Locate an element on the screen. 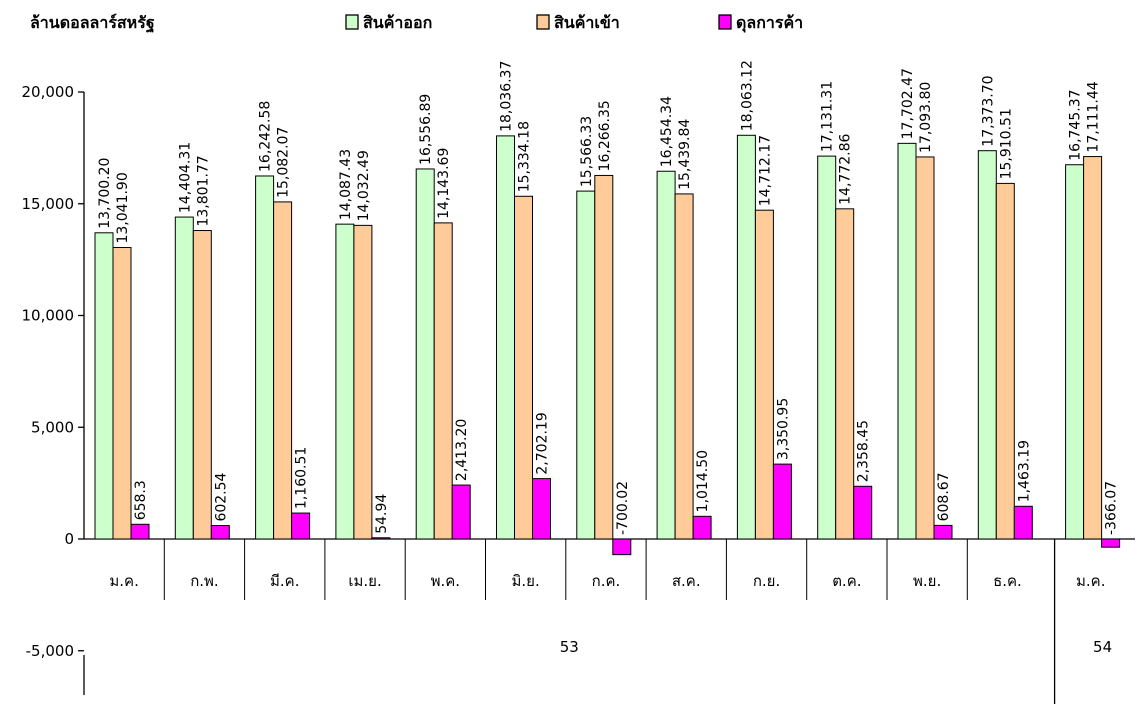 The height and width of the screenshot is (704, 1140). y-tick-label: 15,000 is located at coordinates (48, 204).